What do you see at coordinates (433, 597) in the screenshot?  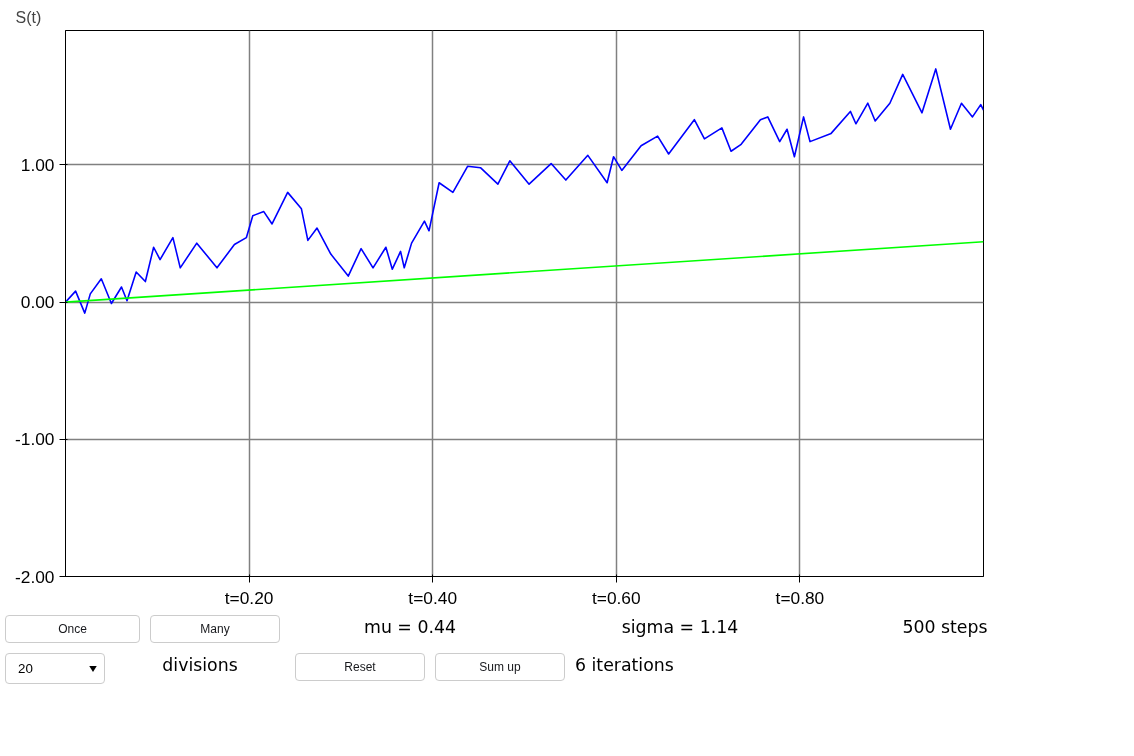 I see `x-tick-label: t=0.40` at bounding box center [433, 597].